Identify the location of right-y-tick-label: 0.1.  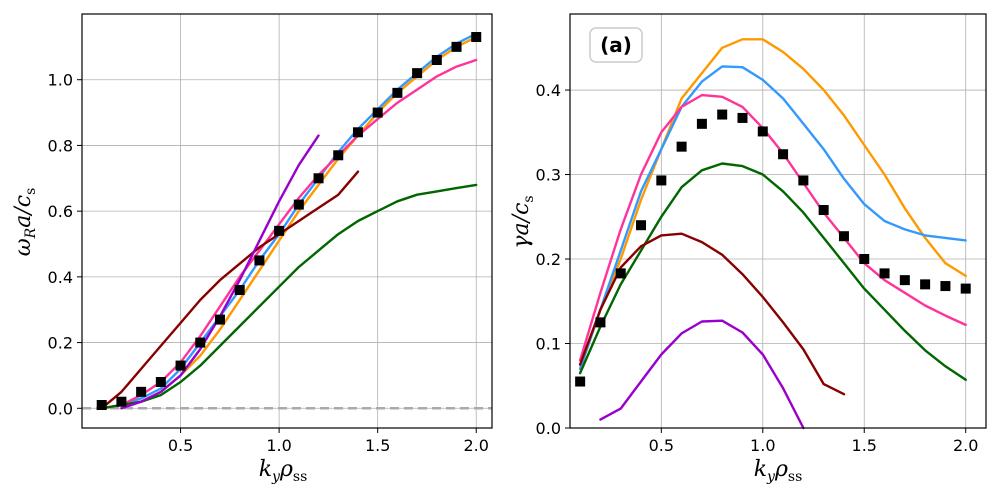
(548, 344).